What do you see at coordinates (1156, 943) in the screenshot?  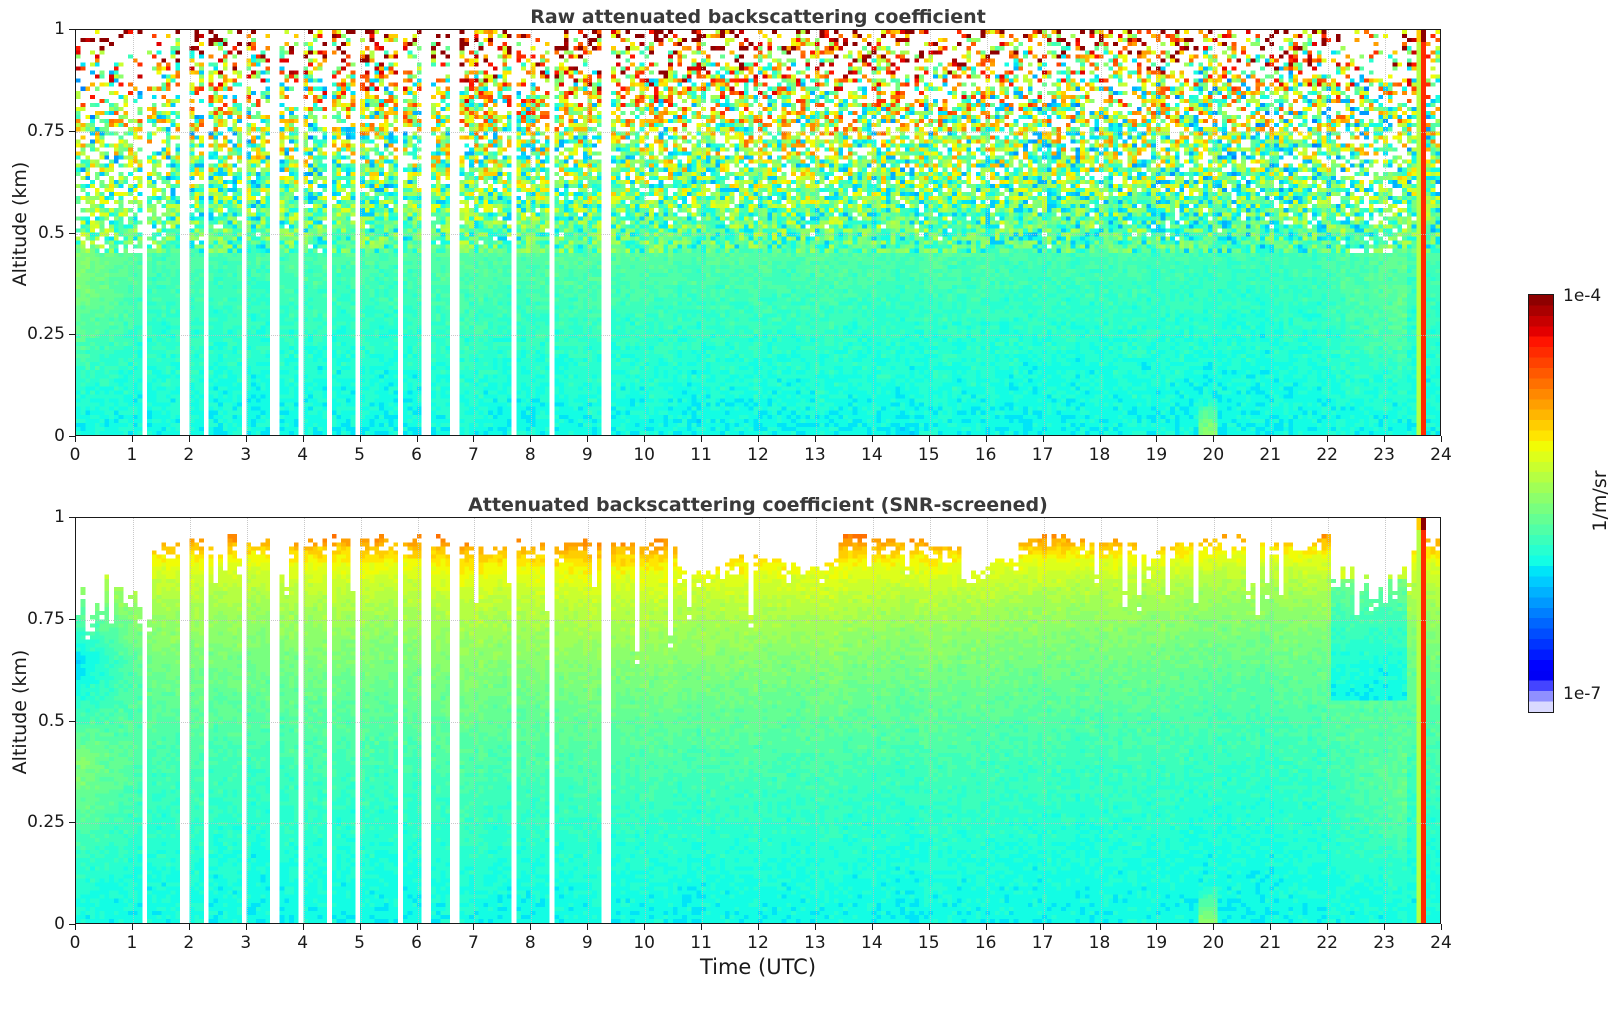 I see `x-tick-label: 19` at bounding box center [1156, 943].